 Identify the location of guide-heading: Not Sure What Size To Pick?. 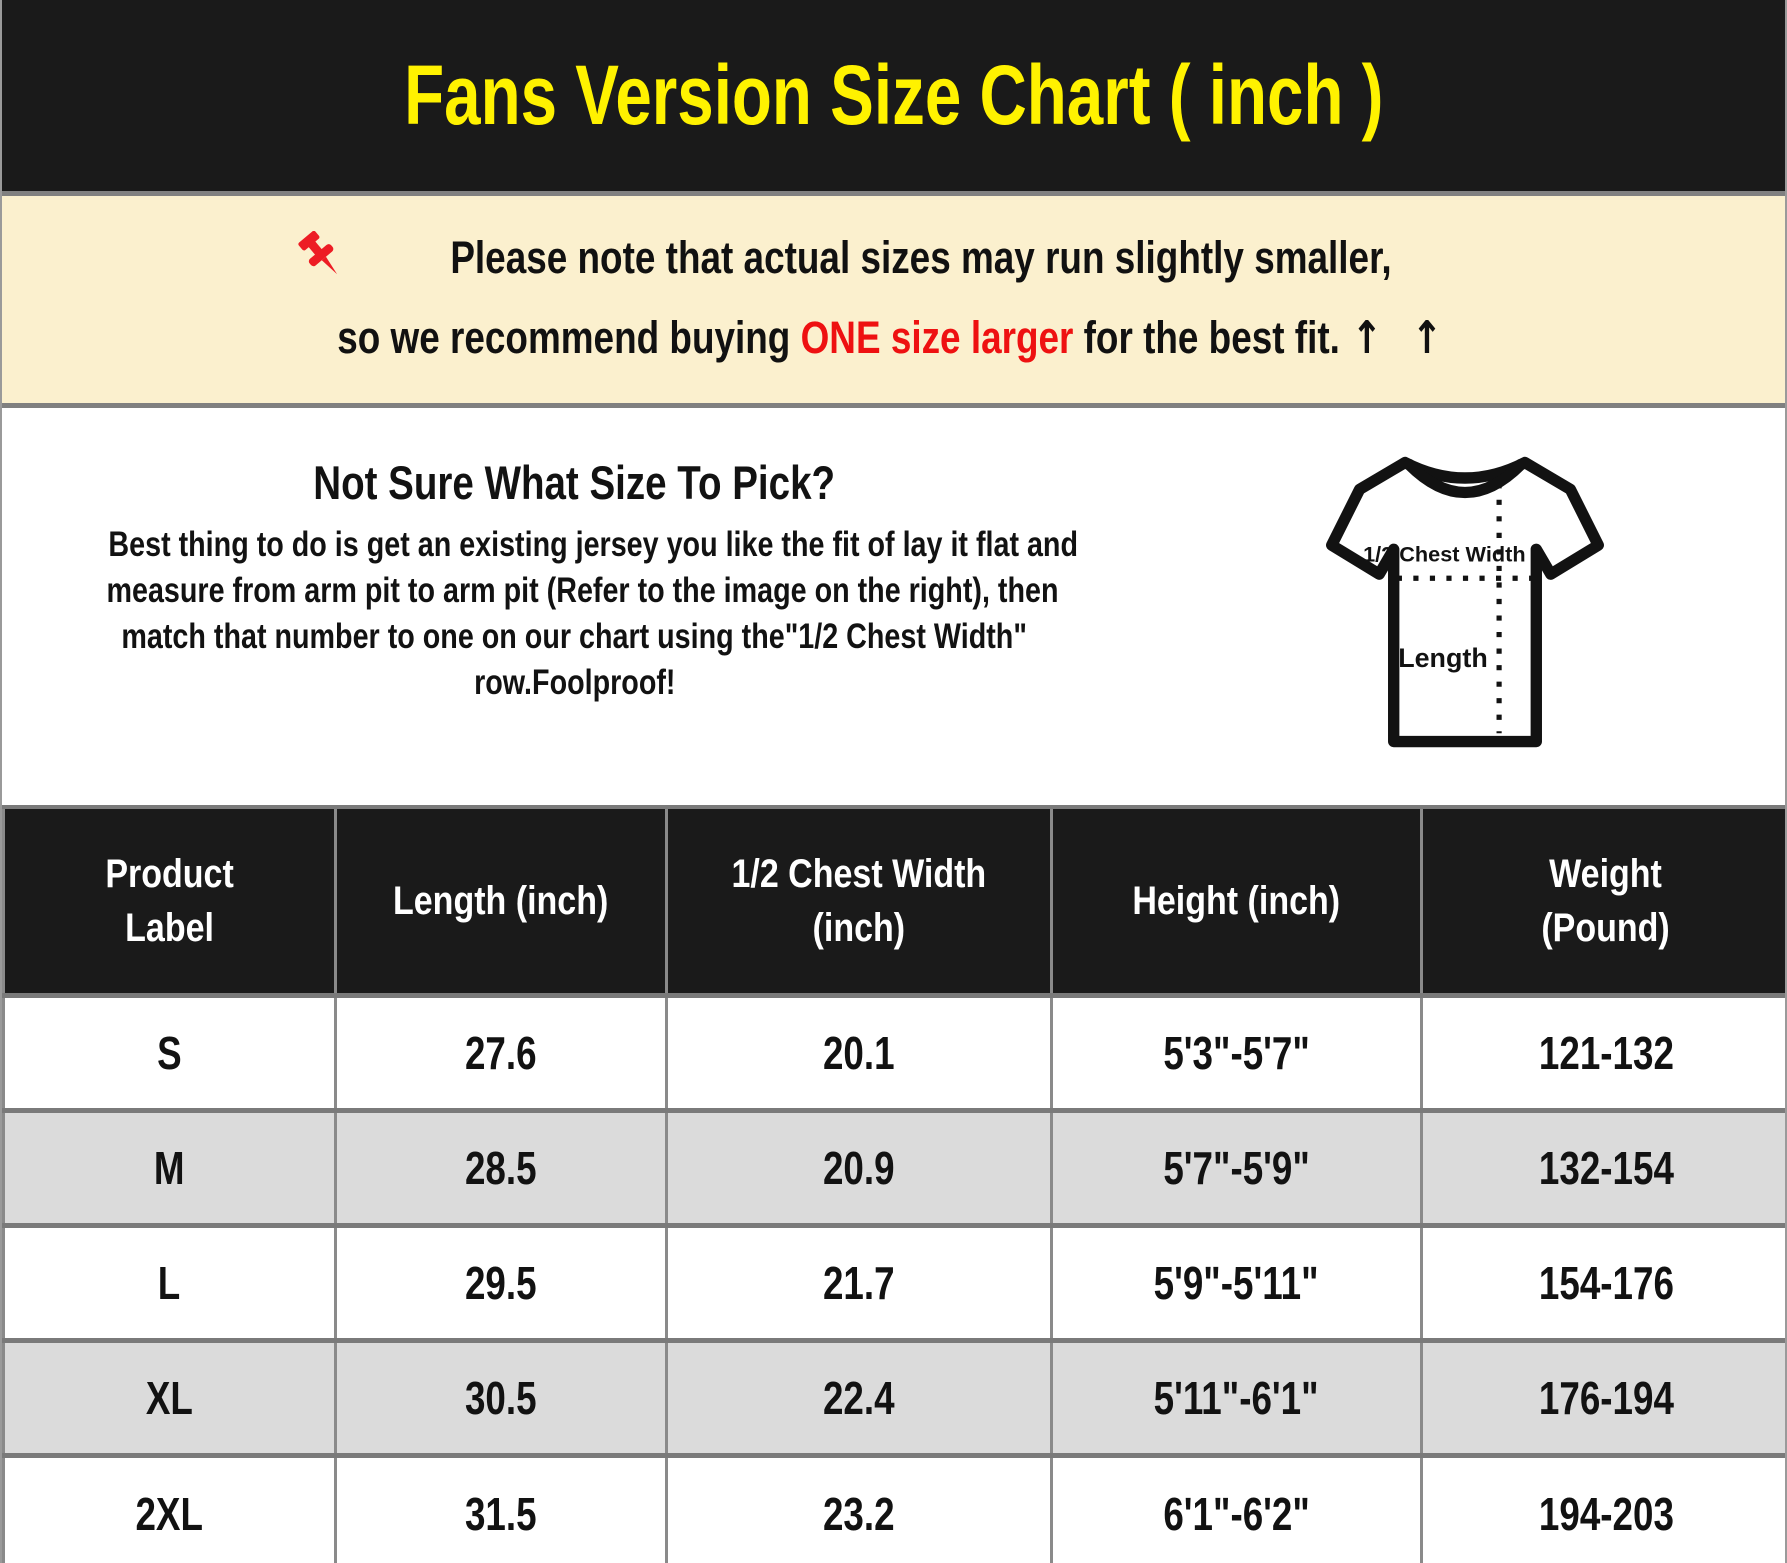
(574, 482).